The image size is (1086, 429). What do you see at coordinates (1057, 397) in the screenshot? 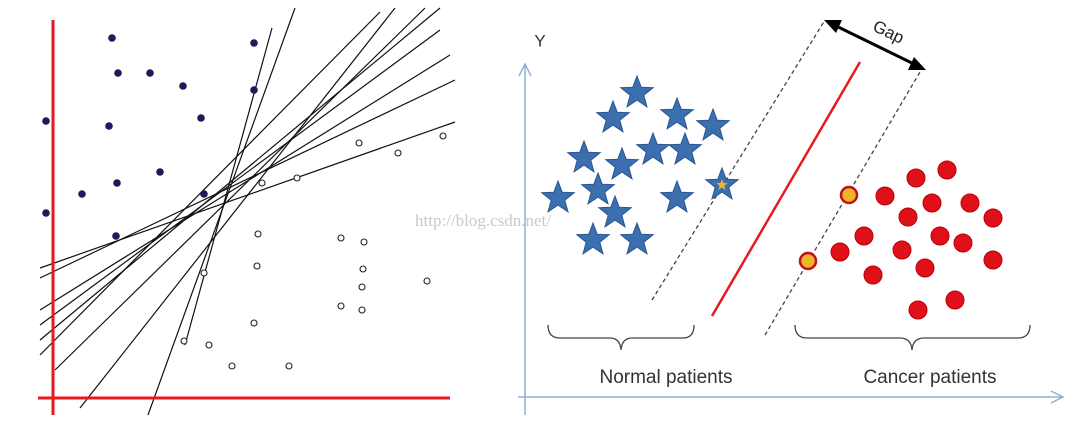
I see `x-axis-arrow` at bounding box center [1057, 397].